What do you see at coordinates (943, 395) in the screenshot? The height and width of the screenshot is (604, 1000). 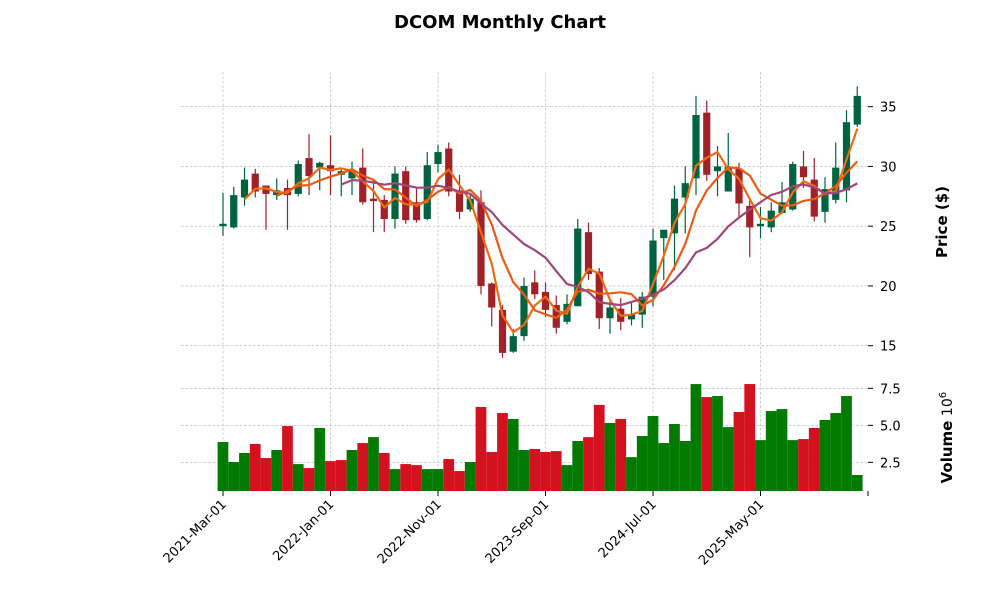 I see `volume-multiplier-exp: 6` at bounding box center [943, 395].